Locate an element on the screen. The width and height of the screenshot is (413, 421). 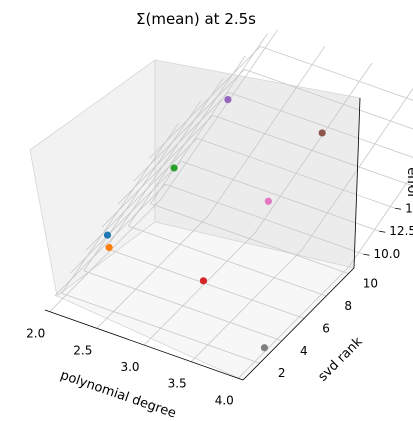
z-tick-label: 12.5 is located at coordinates (401, 231).